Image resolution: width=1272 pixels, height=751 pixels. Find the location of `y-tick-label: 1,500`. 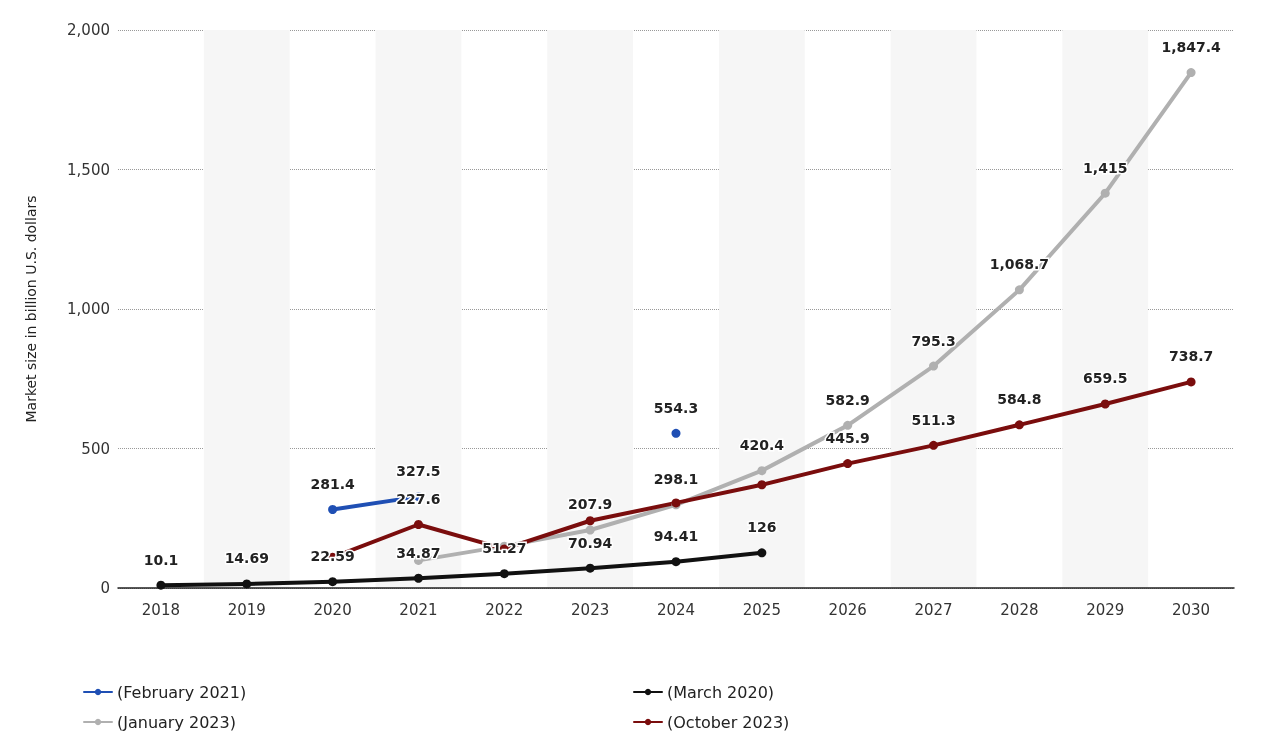

y-tick-label: 1,500 is located at coordinates (88, 169).